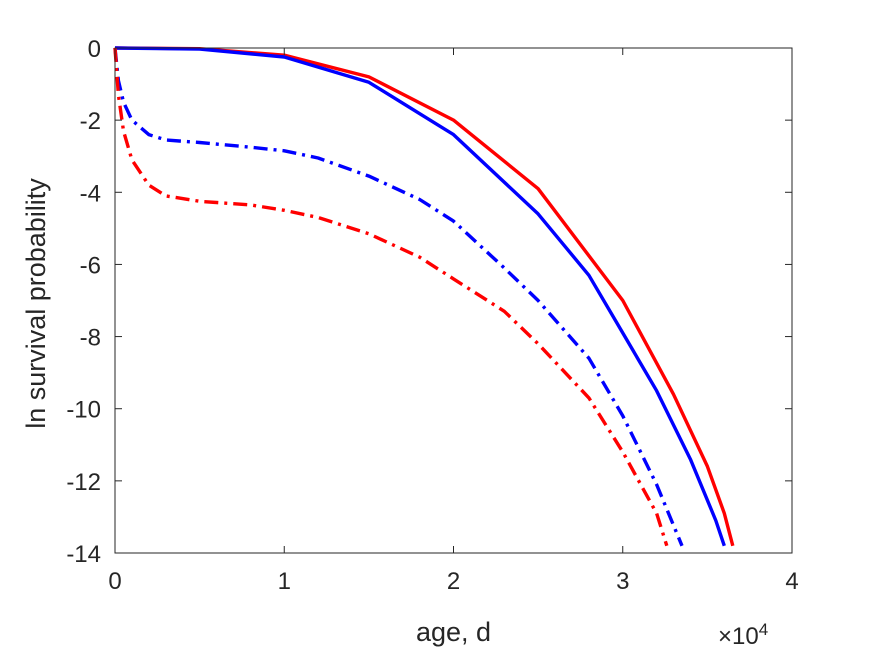  What do you see at coordinates (114, 581) in the screenshot?
I see `x-tick-label: 0` at bounding box center [114, 581].